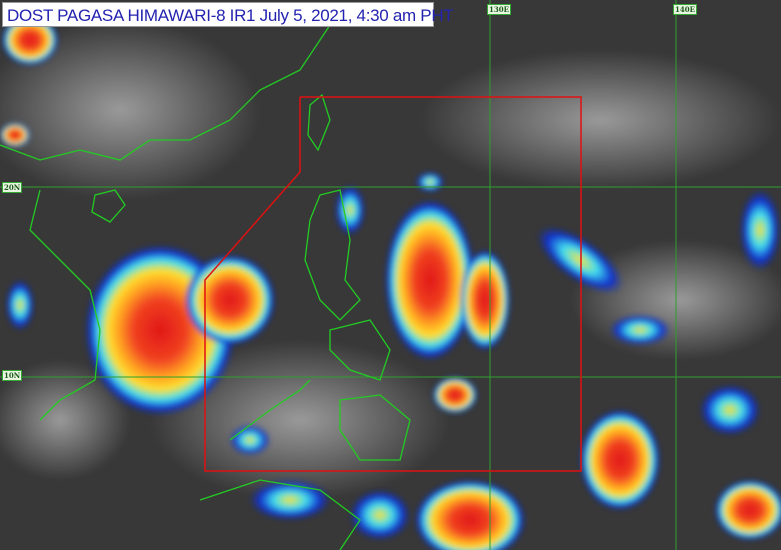  What do you see at coordinates (332, 255) in the screenshot?
I see `luzon-coast` at bounding box center [332, 255].